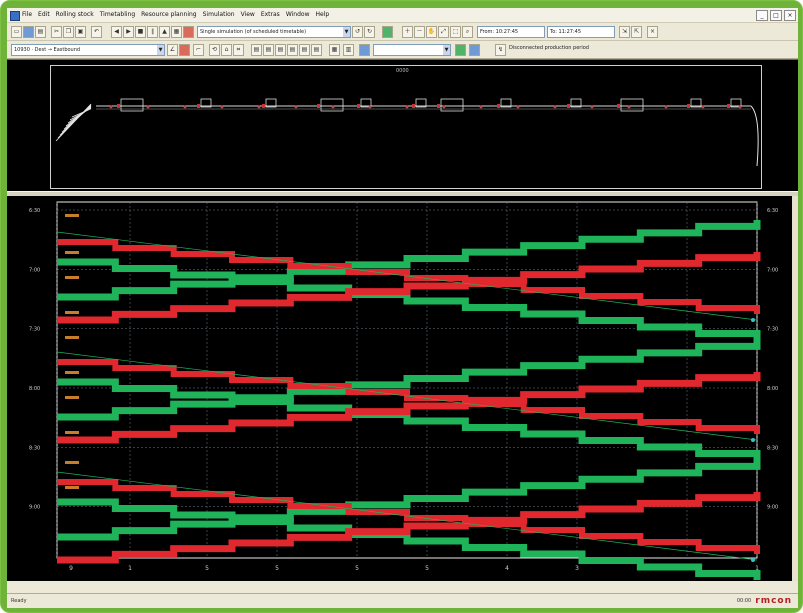  Describe the element at coordinates (795, 388) in the screenshot. I see `vertical-scrollbar` at that location.